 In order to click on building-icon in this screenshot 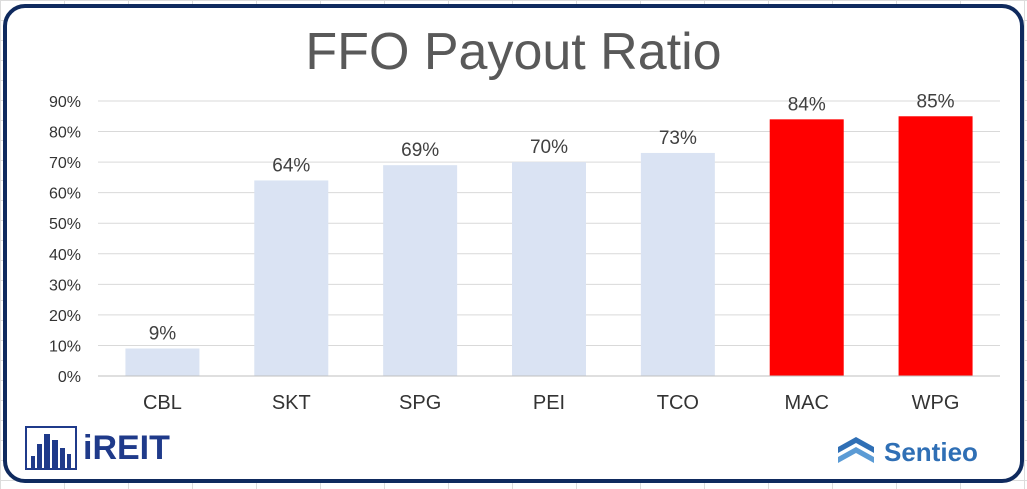, I will do `click(51, 448)`.